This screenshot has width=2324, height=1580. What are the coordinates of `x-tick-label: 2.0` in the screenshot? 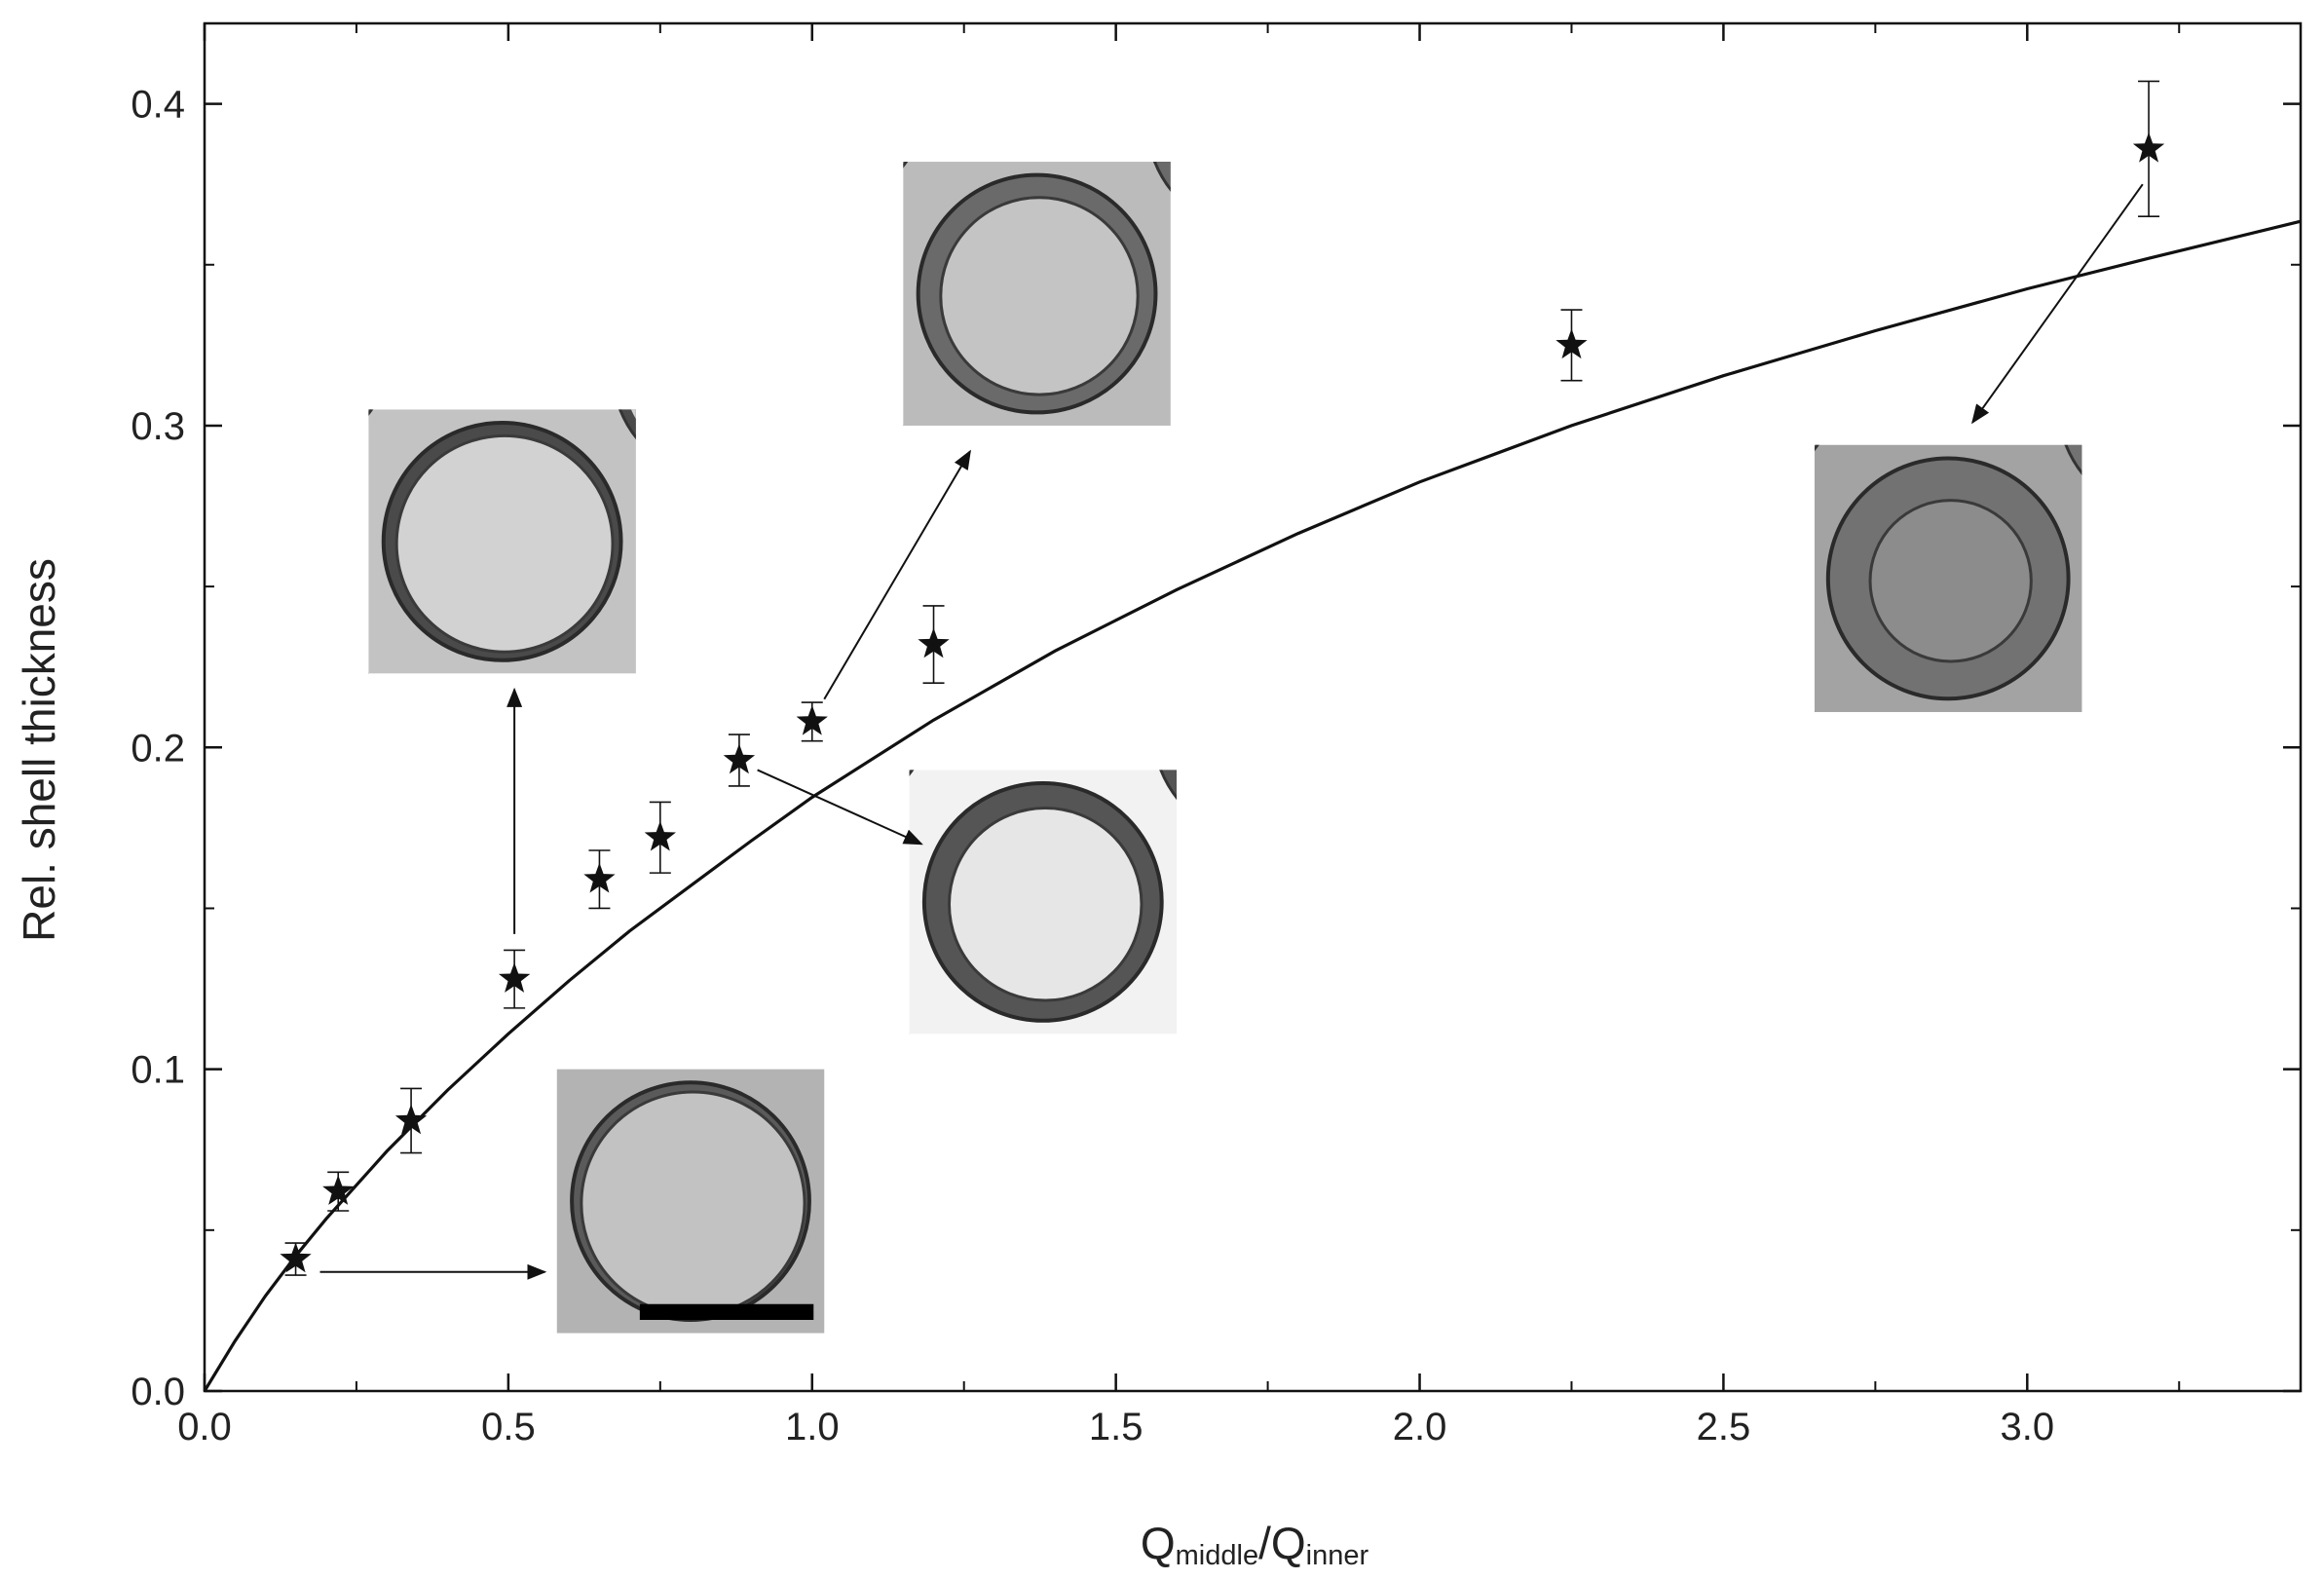 It's located at (1420, 1427).